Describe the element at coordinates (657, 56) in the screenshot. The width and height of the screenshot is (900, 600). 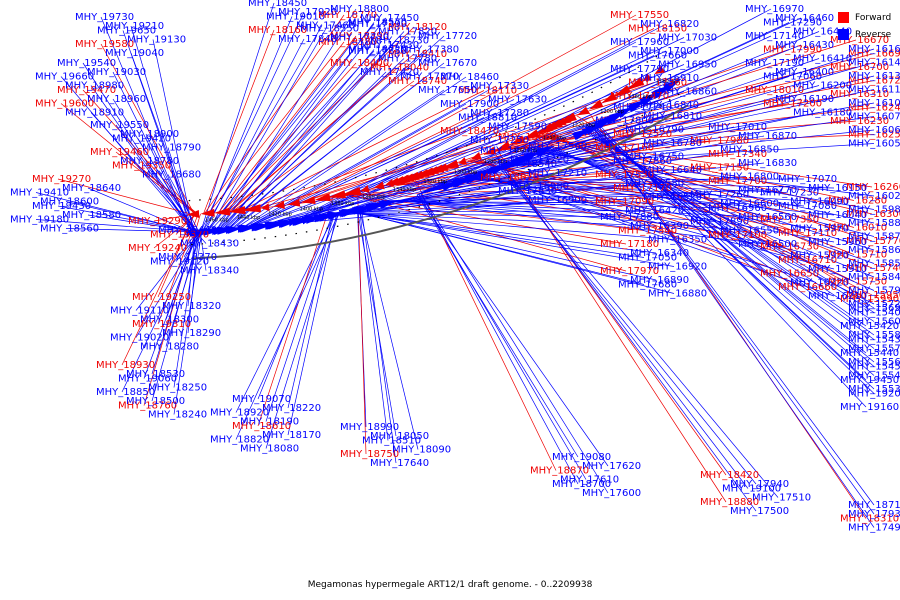
I see `gene-label: MHY_17660` at that location.